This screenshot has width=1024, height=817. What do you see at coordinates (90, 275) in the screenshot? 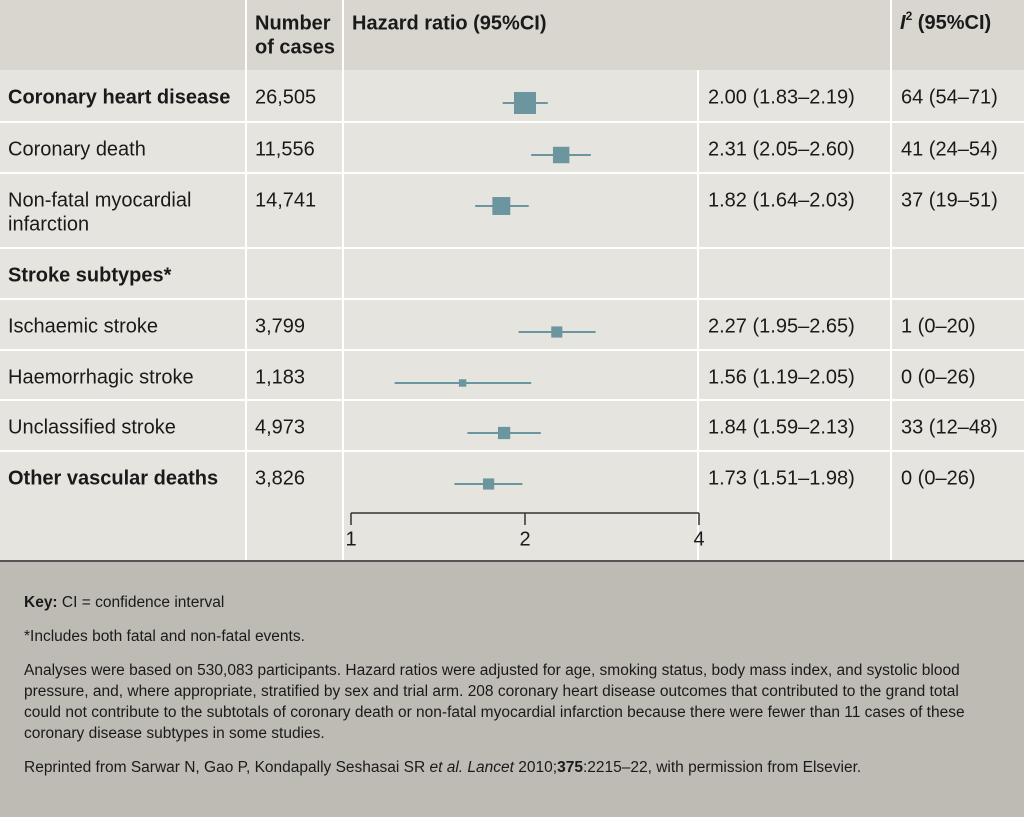
I see `row-label: Stroke subtypes*` at bounding box center [90, 275].